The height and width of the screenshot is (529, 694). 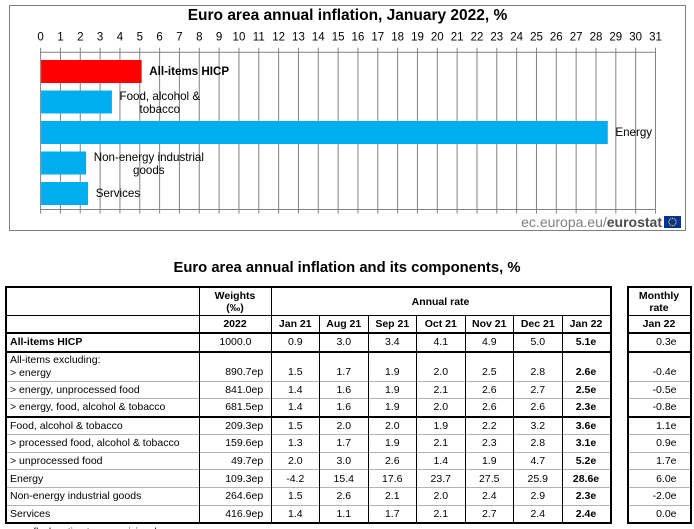 What do you see at coordinates (672, 222) in the screenshot?
I see `eu-flag-icon` at bounding box center [672, 222].